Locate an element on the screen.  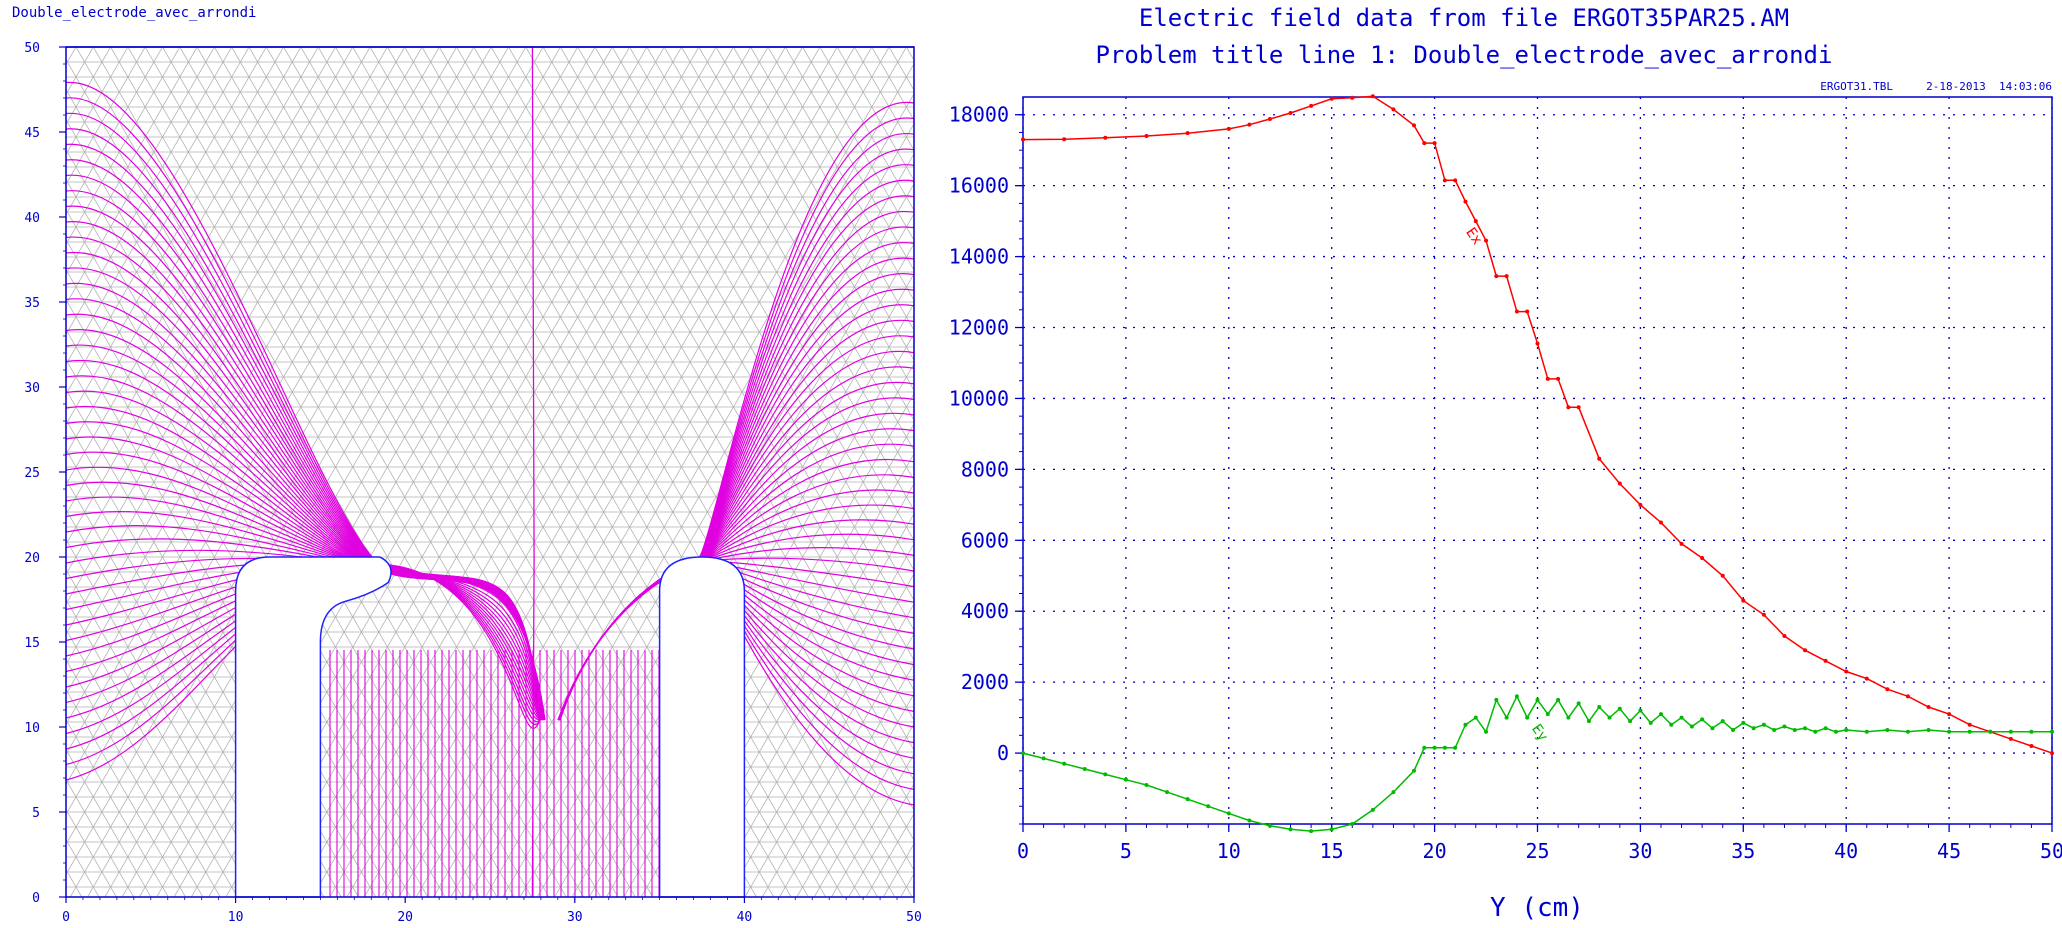
x-tick-label: 10 is located at coordinates (1229, 851).